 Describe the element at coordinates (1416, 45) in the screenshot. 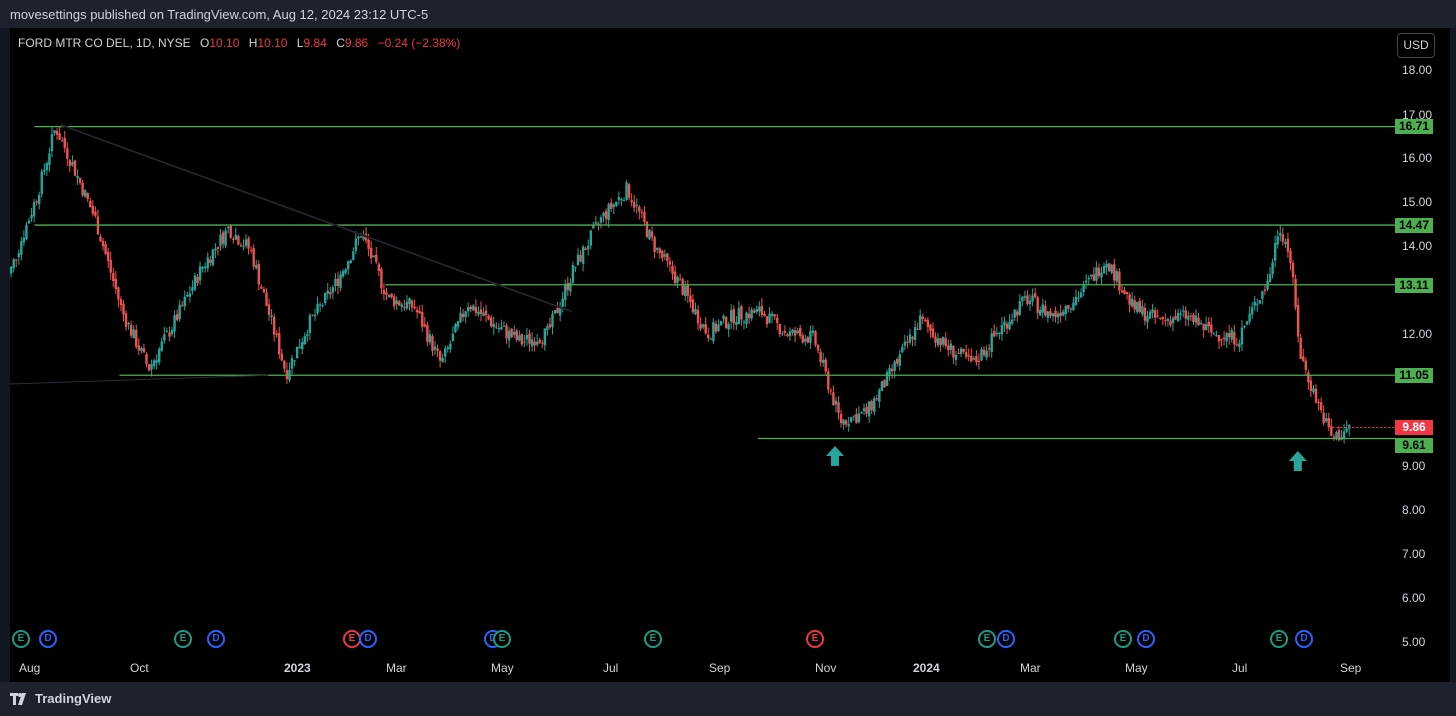

I see `currency-button: USD` at that location.